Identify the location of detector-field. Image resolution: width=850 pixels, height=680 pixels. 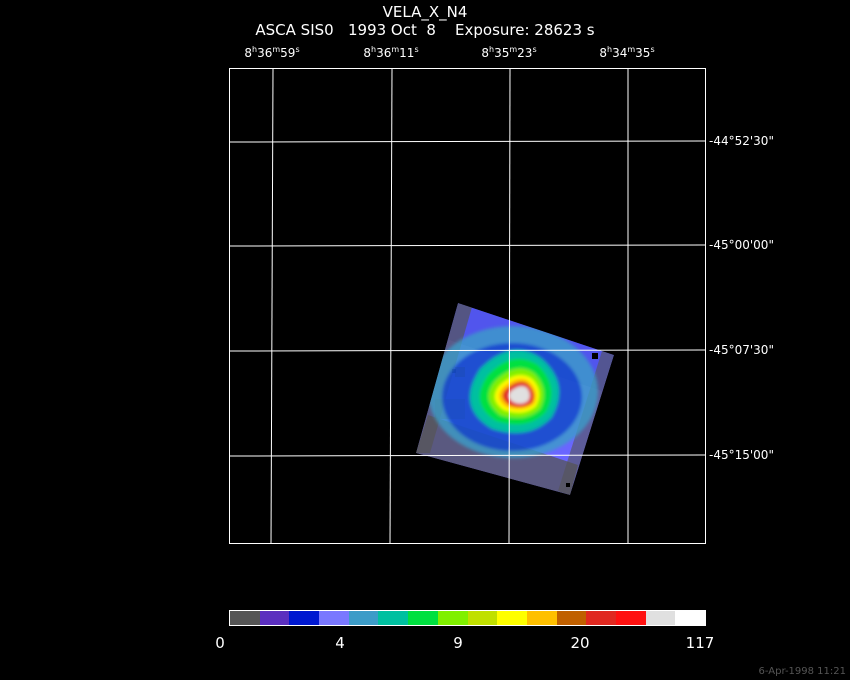
(515, 399).